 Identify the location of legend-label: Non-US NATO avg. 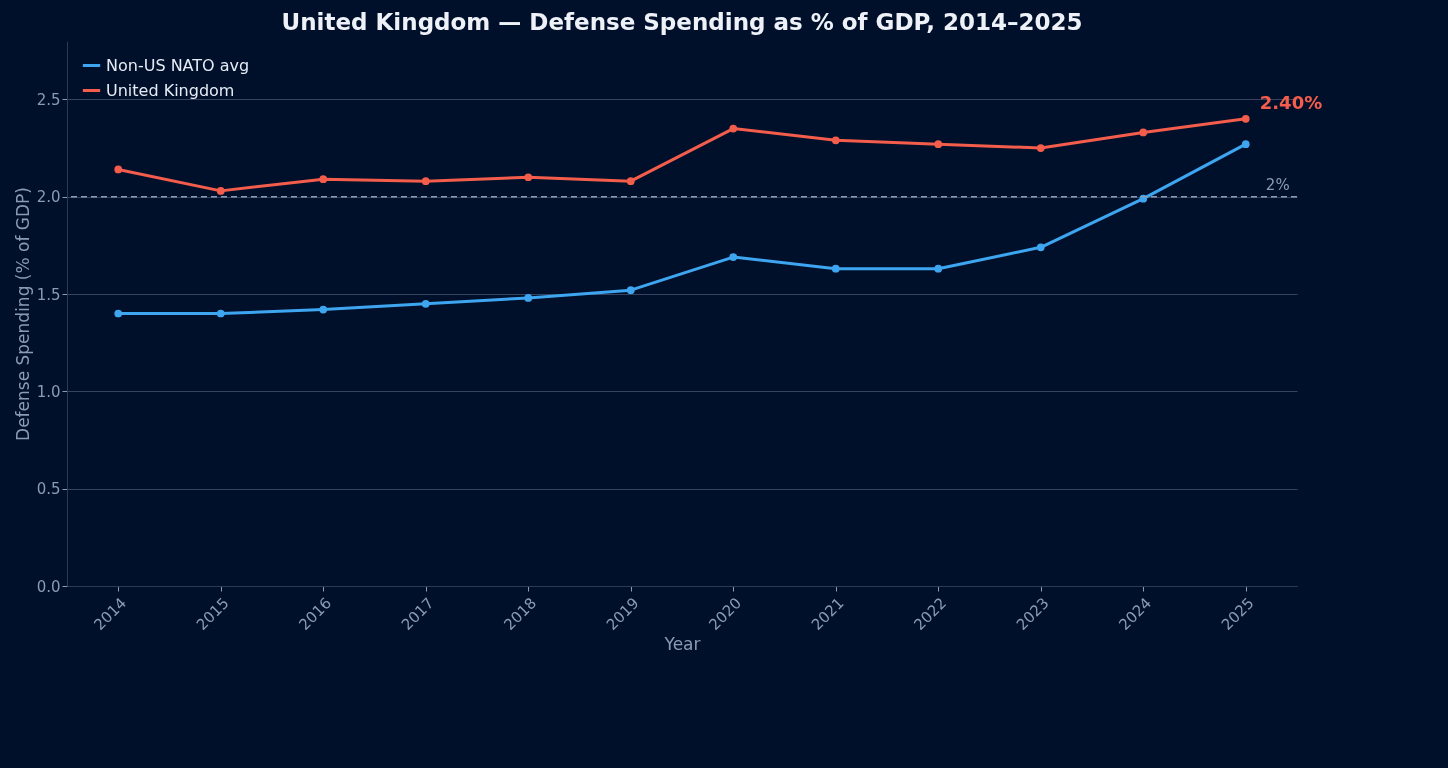
(178, 65).